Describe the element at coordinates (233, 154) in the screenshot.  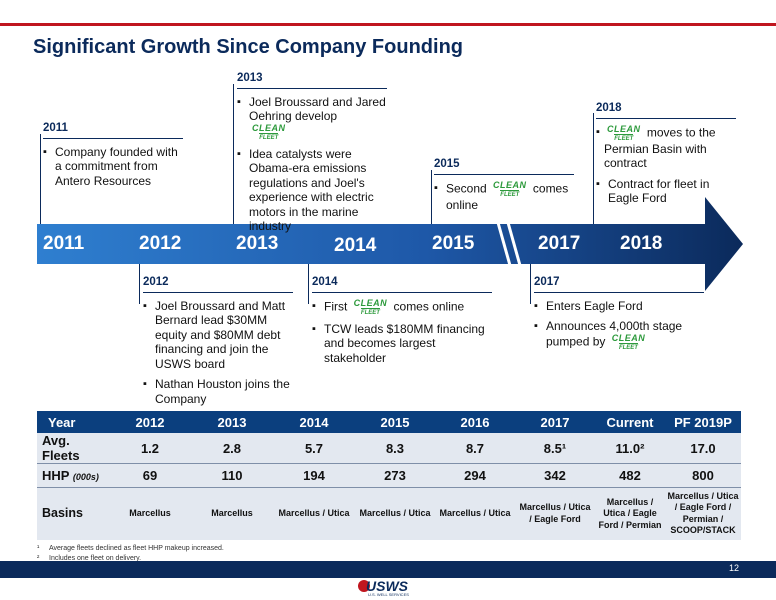
I see `connector-2013` at that location.